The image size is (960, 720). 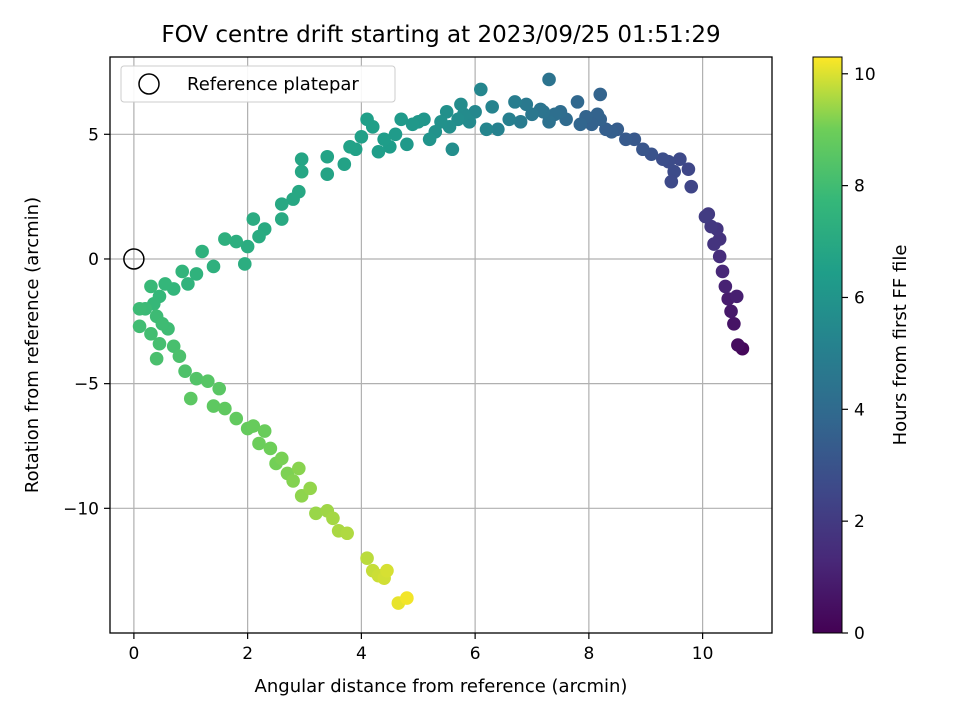 What do you see at coordinates (827, 345) in the screenshot?
I see `colorbar-gradient` at bounding box center [827, 345].